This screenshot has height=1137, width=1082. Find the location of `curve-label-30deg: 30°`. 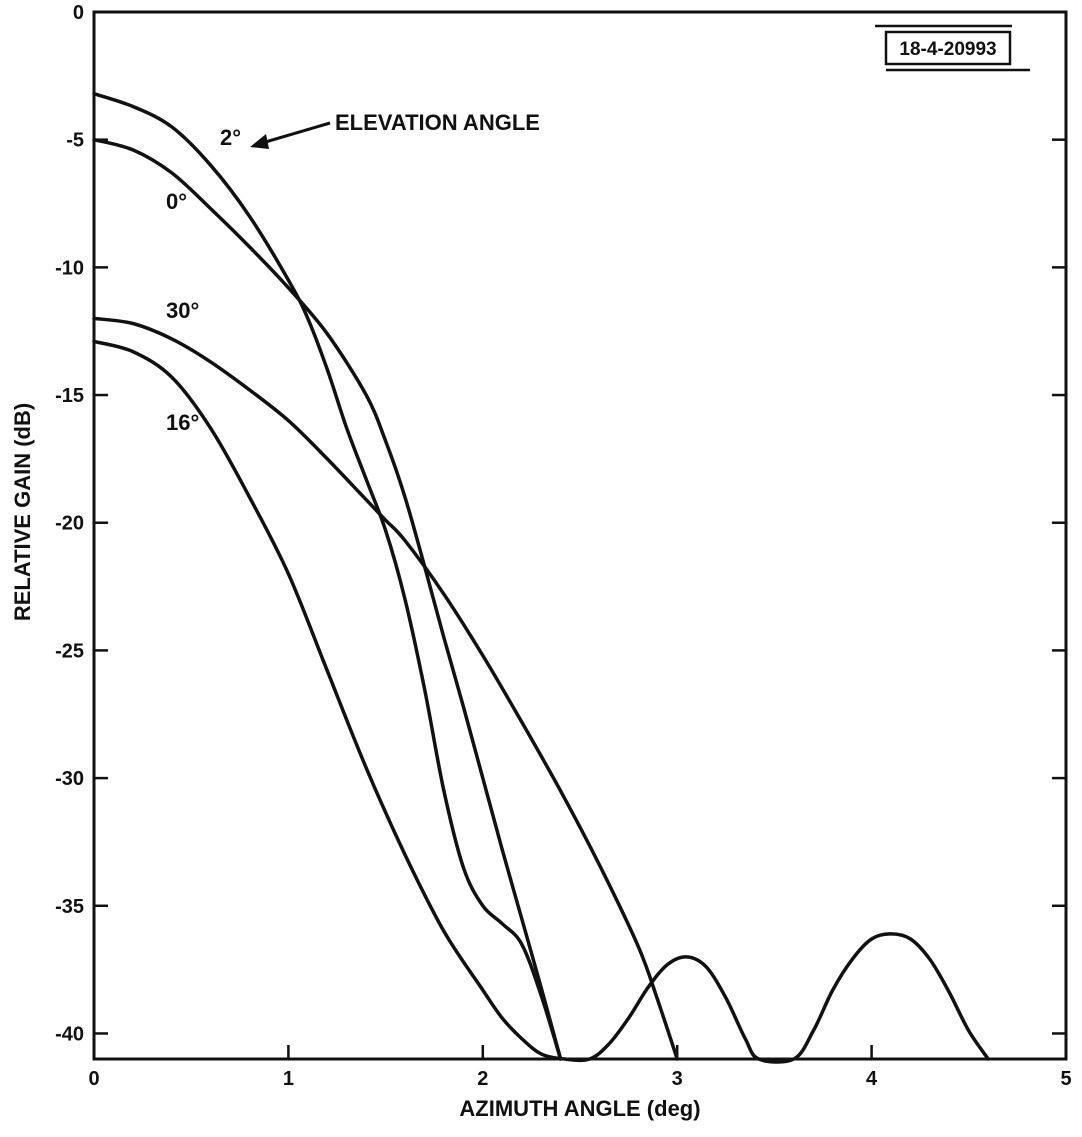

curve-label-30deg: 30° is located at coordinates (182, 310).